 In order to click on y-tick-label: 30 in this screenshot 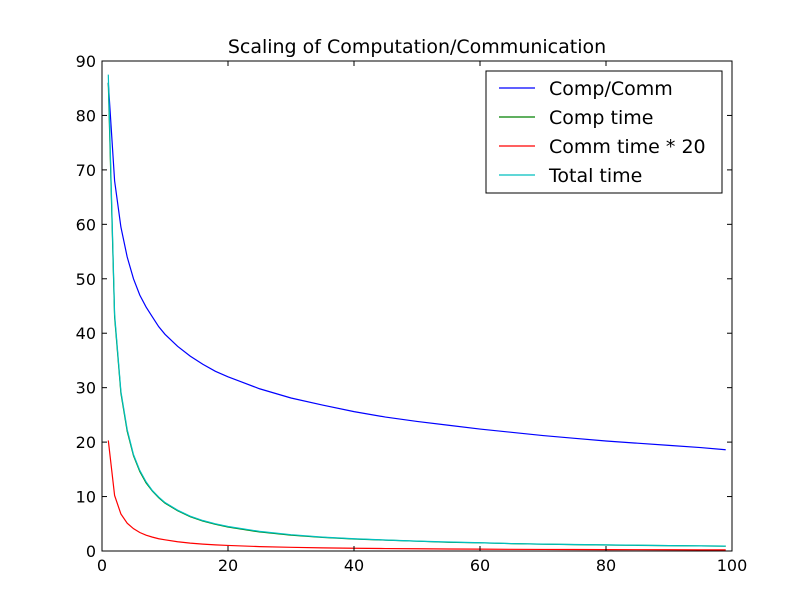, I will do `click(86, 388)`.